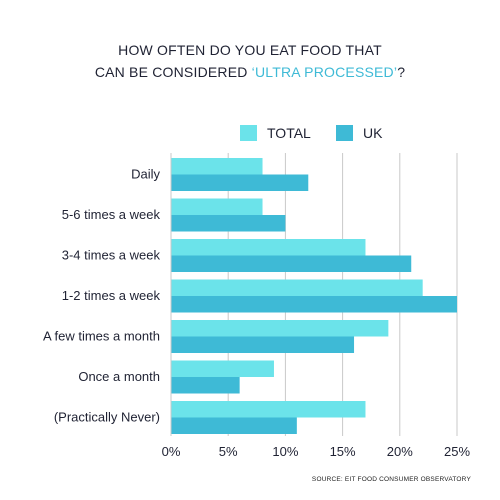 The width and height of the screenshot is (500, 500). Describe the element at coordinates (173, 72) in the screenshot. I see `chart-title-prefix: CAN BE CONSIDERED` at that location.